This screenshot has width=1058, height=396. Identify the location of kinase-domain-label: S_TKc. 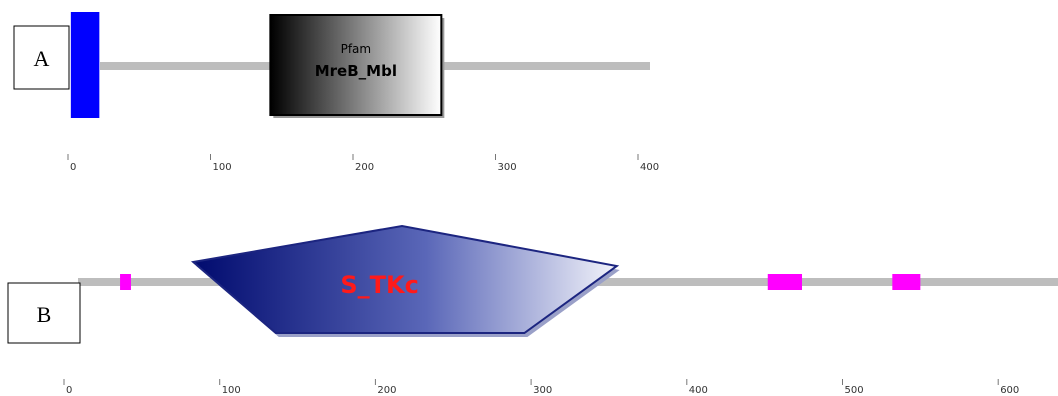
(379, 285).